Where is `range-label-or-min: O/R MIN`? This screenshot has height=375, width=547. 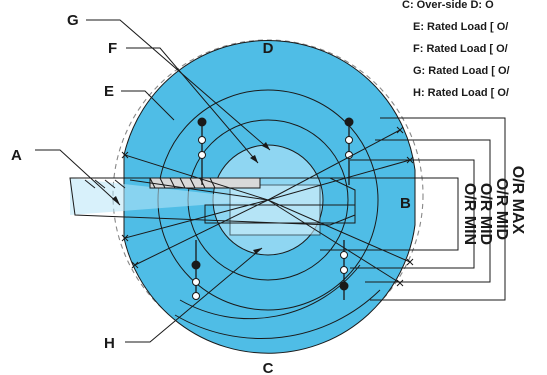 range-label-or-min: O/R MIN is located at coordinates (469, 214).